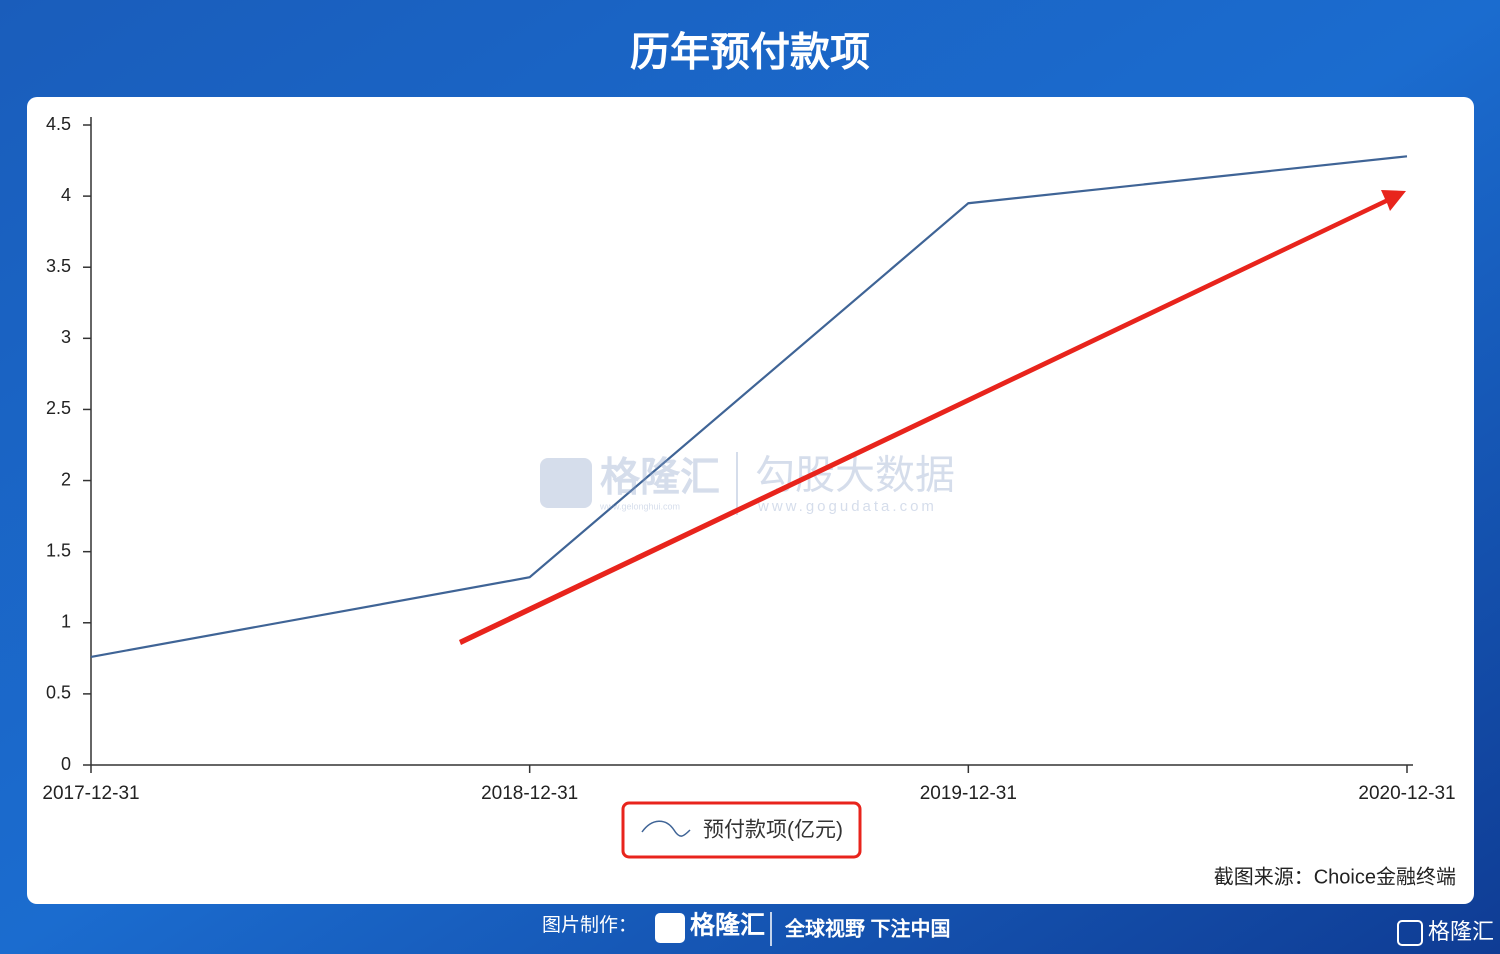  Describe the element at coordinates (1410, 933) in the screenshot. I see `corner-logo` at that location.